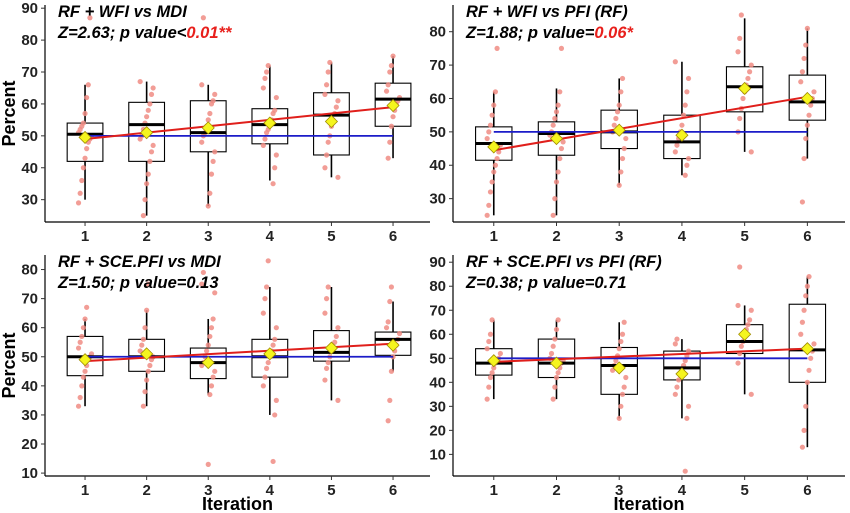  What do you see at coordinates (29, 415) in the screenshot?
I see `y-tick-label: 30` at bounding box center [29, 415].